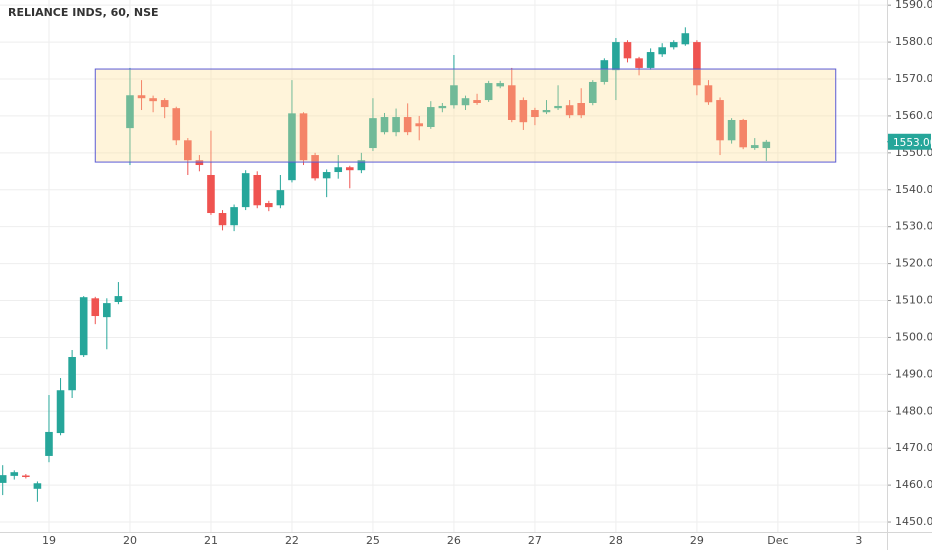 The width and height of the screenshot is (932, 550). Describe the element at coordinates (913, 410) in the screenshot. I see `y-tick-label: 1480.00` at that location.